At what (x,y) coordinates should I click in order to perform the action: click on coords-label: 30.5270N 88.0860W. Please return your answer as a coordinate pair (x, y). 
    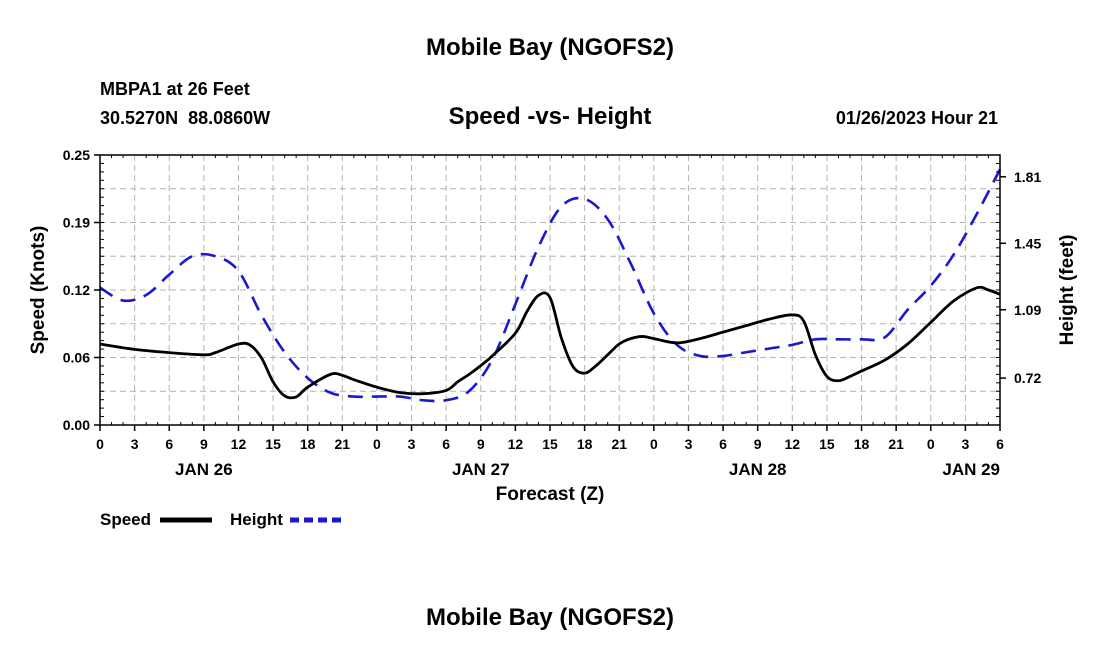
    Looking at the image, I should click on (185, 118).